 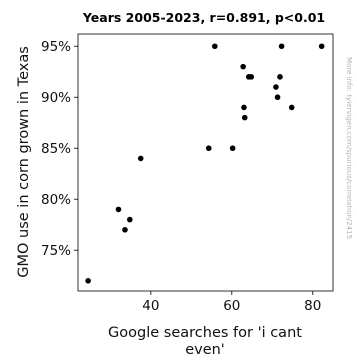 What do you see at coordinates (56, 98) in the screenshot?
I see `y-tick-label: 90%` at bounding box center [56, 98].